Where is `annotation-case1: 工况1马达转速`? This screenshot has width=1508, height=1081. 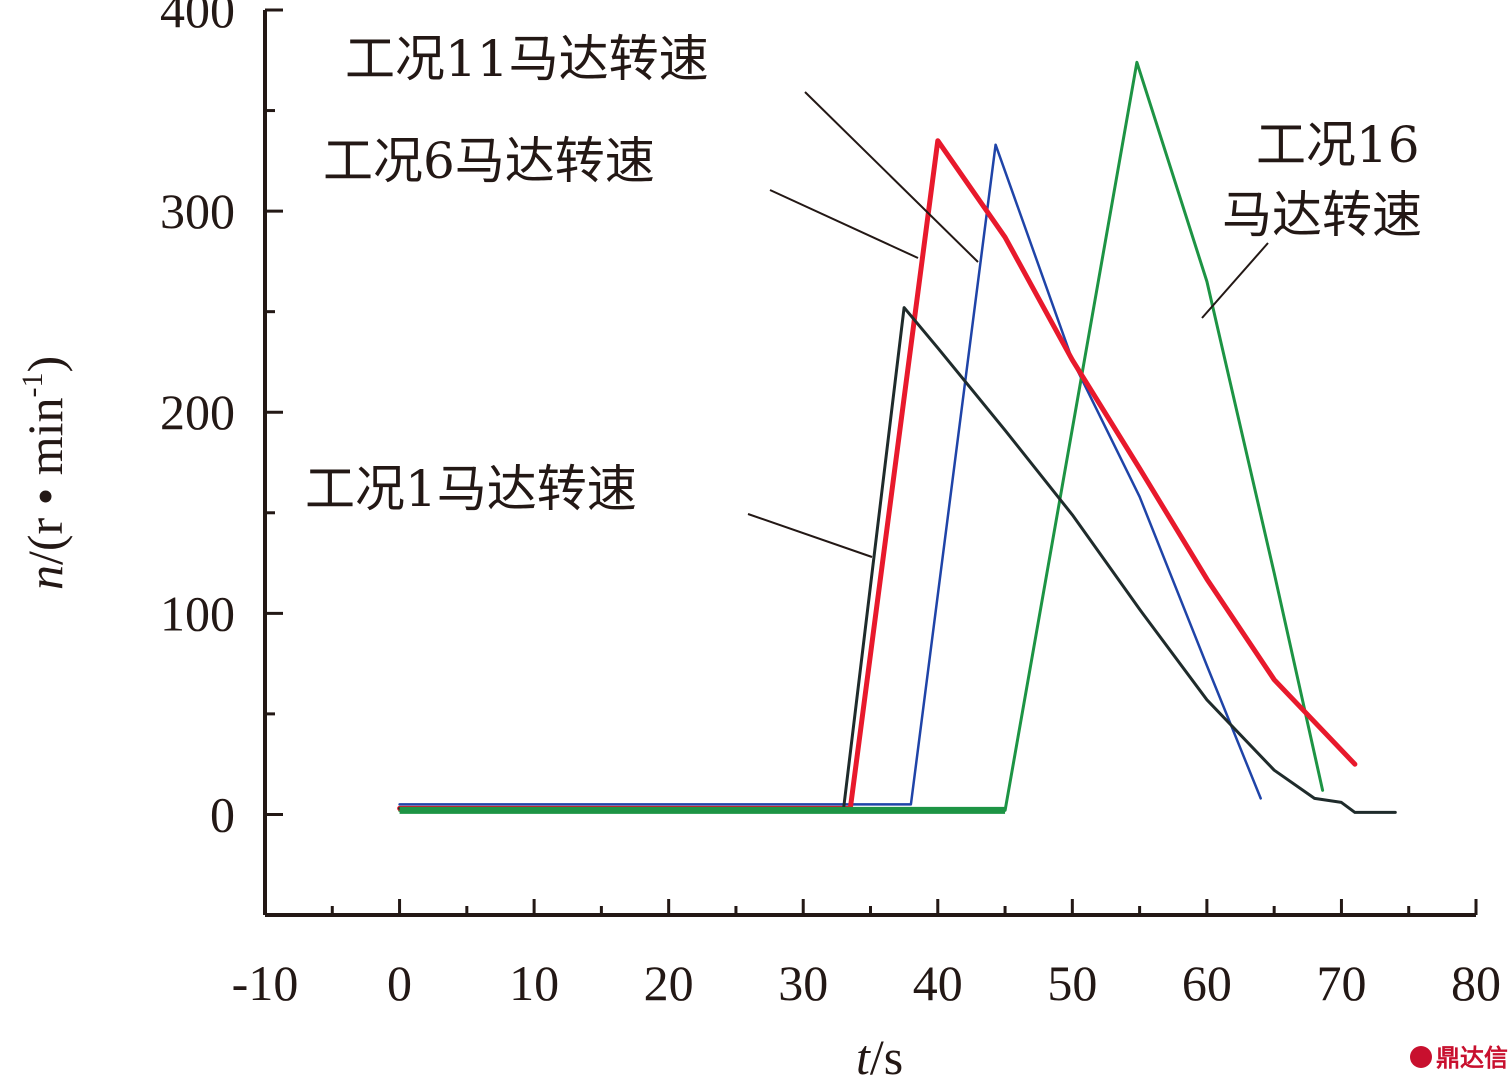 annotation-case1: 工况1马达转速 is located at coordinates (471, 489).